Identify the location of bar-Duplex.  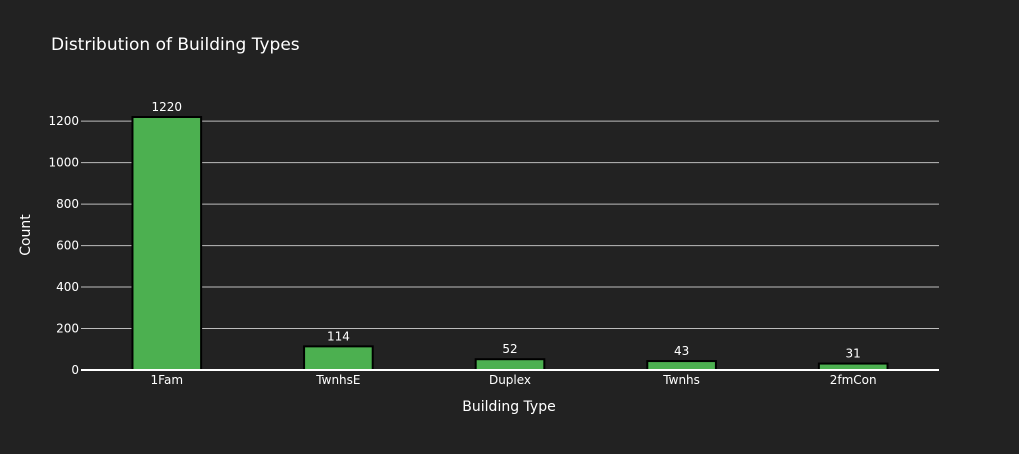
(510, 365).